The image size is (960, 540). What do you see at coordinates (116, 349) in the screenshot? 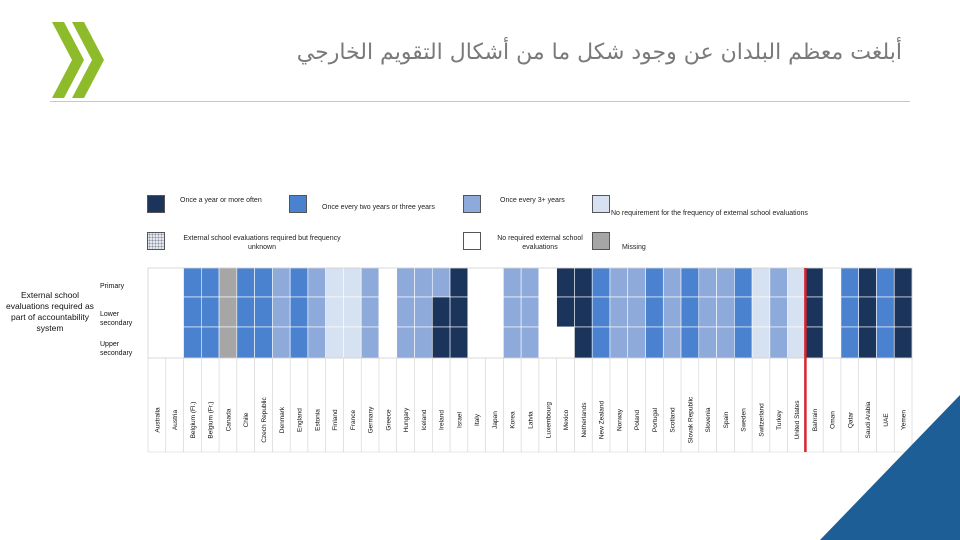
I see `row-label-upper-secondary: Upper secondary` at bounding box center [116, 349].